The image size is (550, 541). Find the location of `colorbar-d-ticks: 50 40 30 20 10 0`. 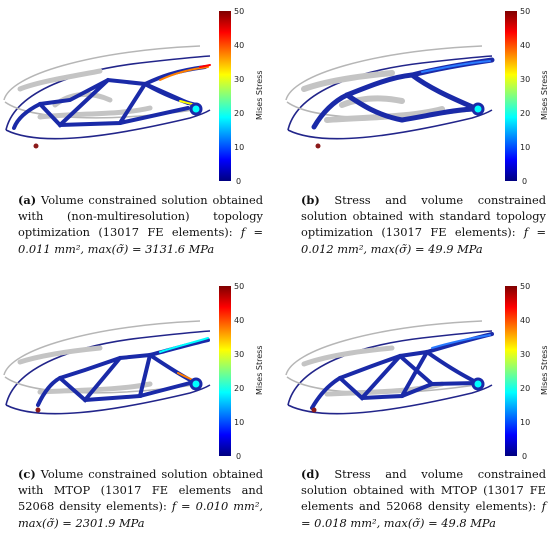

colorbar-d-ticks: 50 40 30 20 10 0 is located at coordinates (525, 371).